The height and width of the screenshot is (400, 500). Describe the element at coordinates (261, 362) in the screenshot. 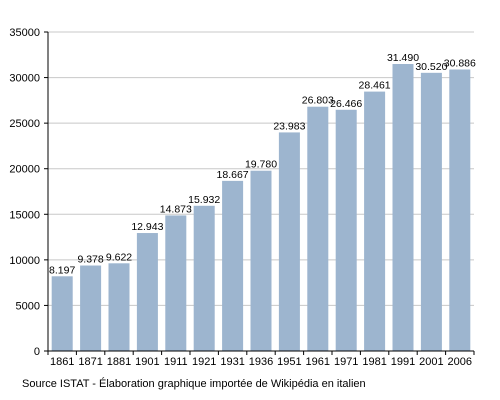

I see `x-tick-label: 1936` at that location.